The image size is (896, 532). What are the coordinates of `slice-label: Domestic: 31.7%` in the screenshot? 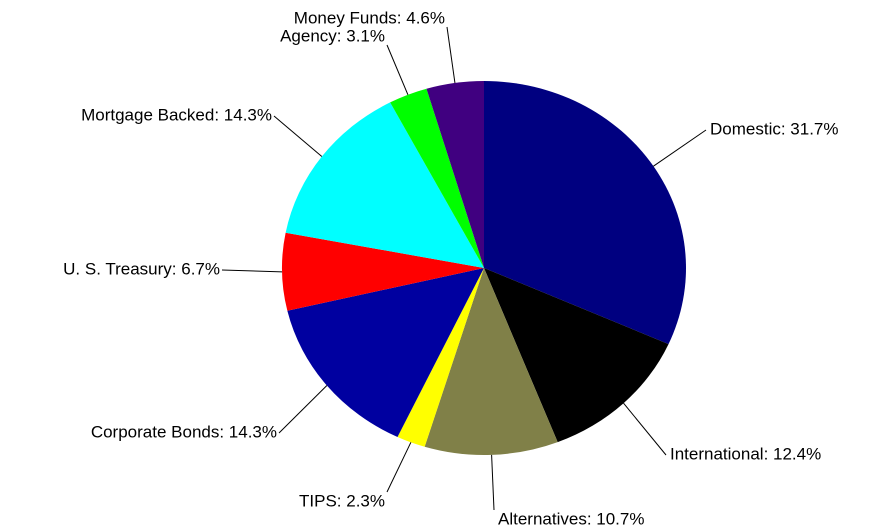 It's located at (774, 128).